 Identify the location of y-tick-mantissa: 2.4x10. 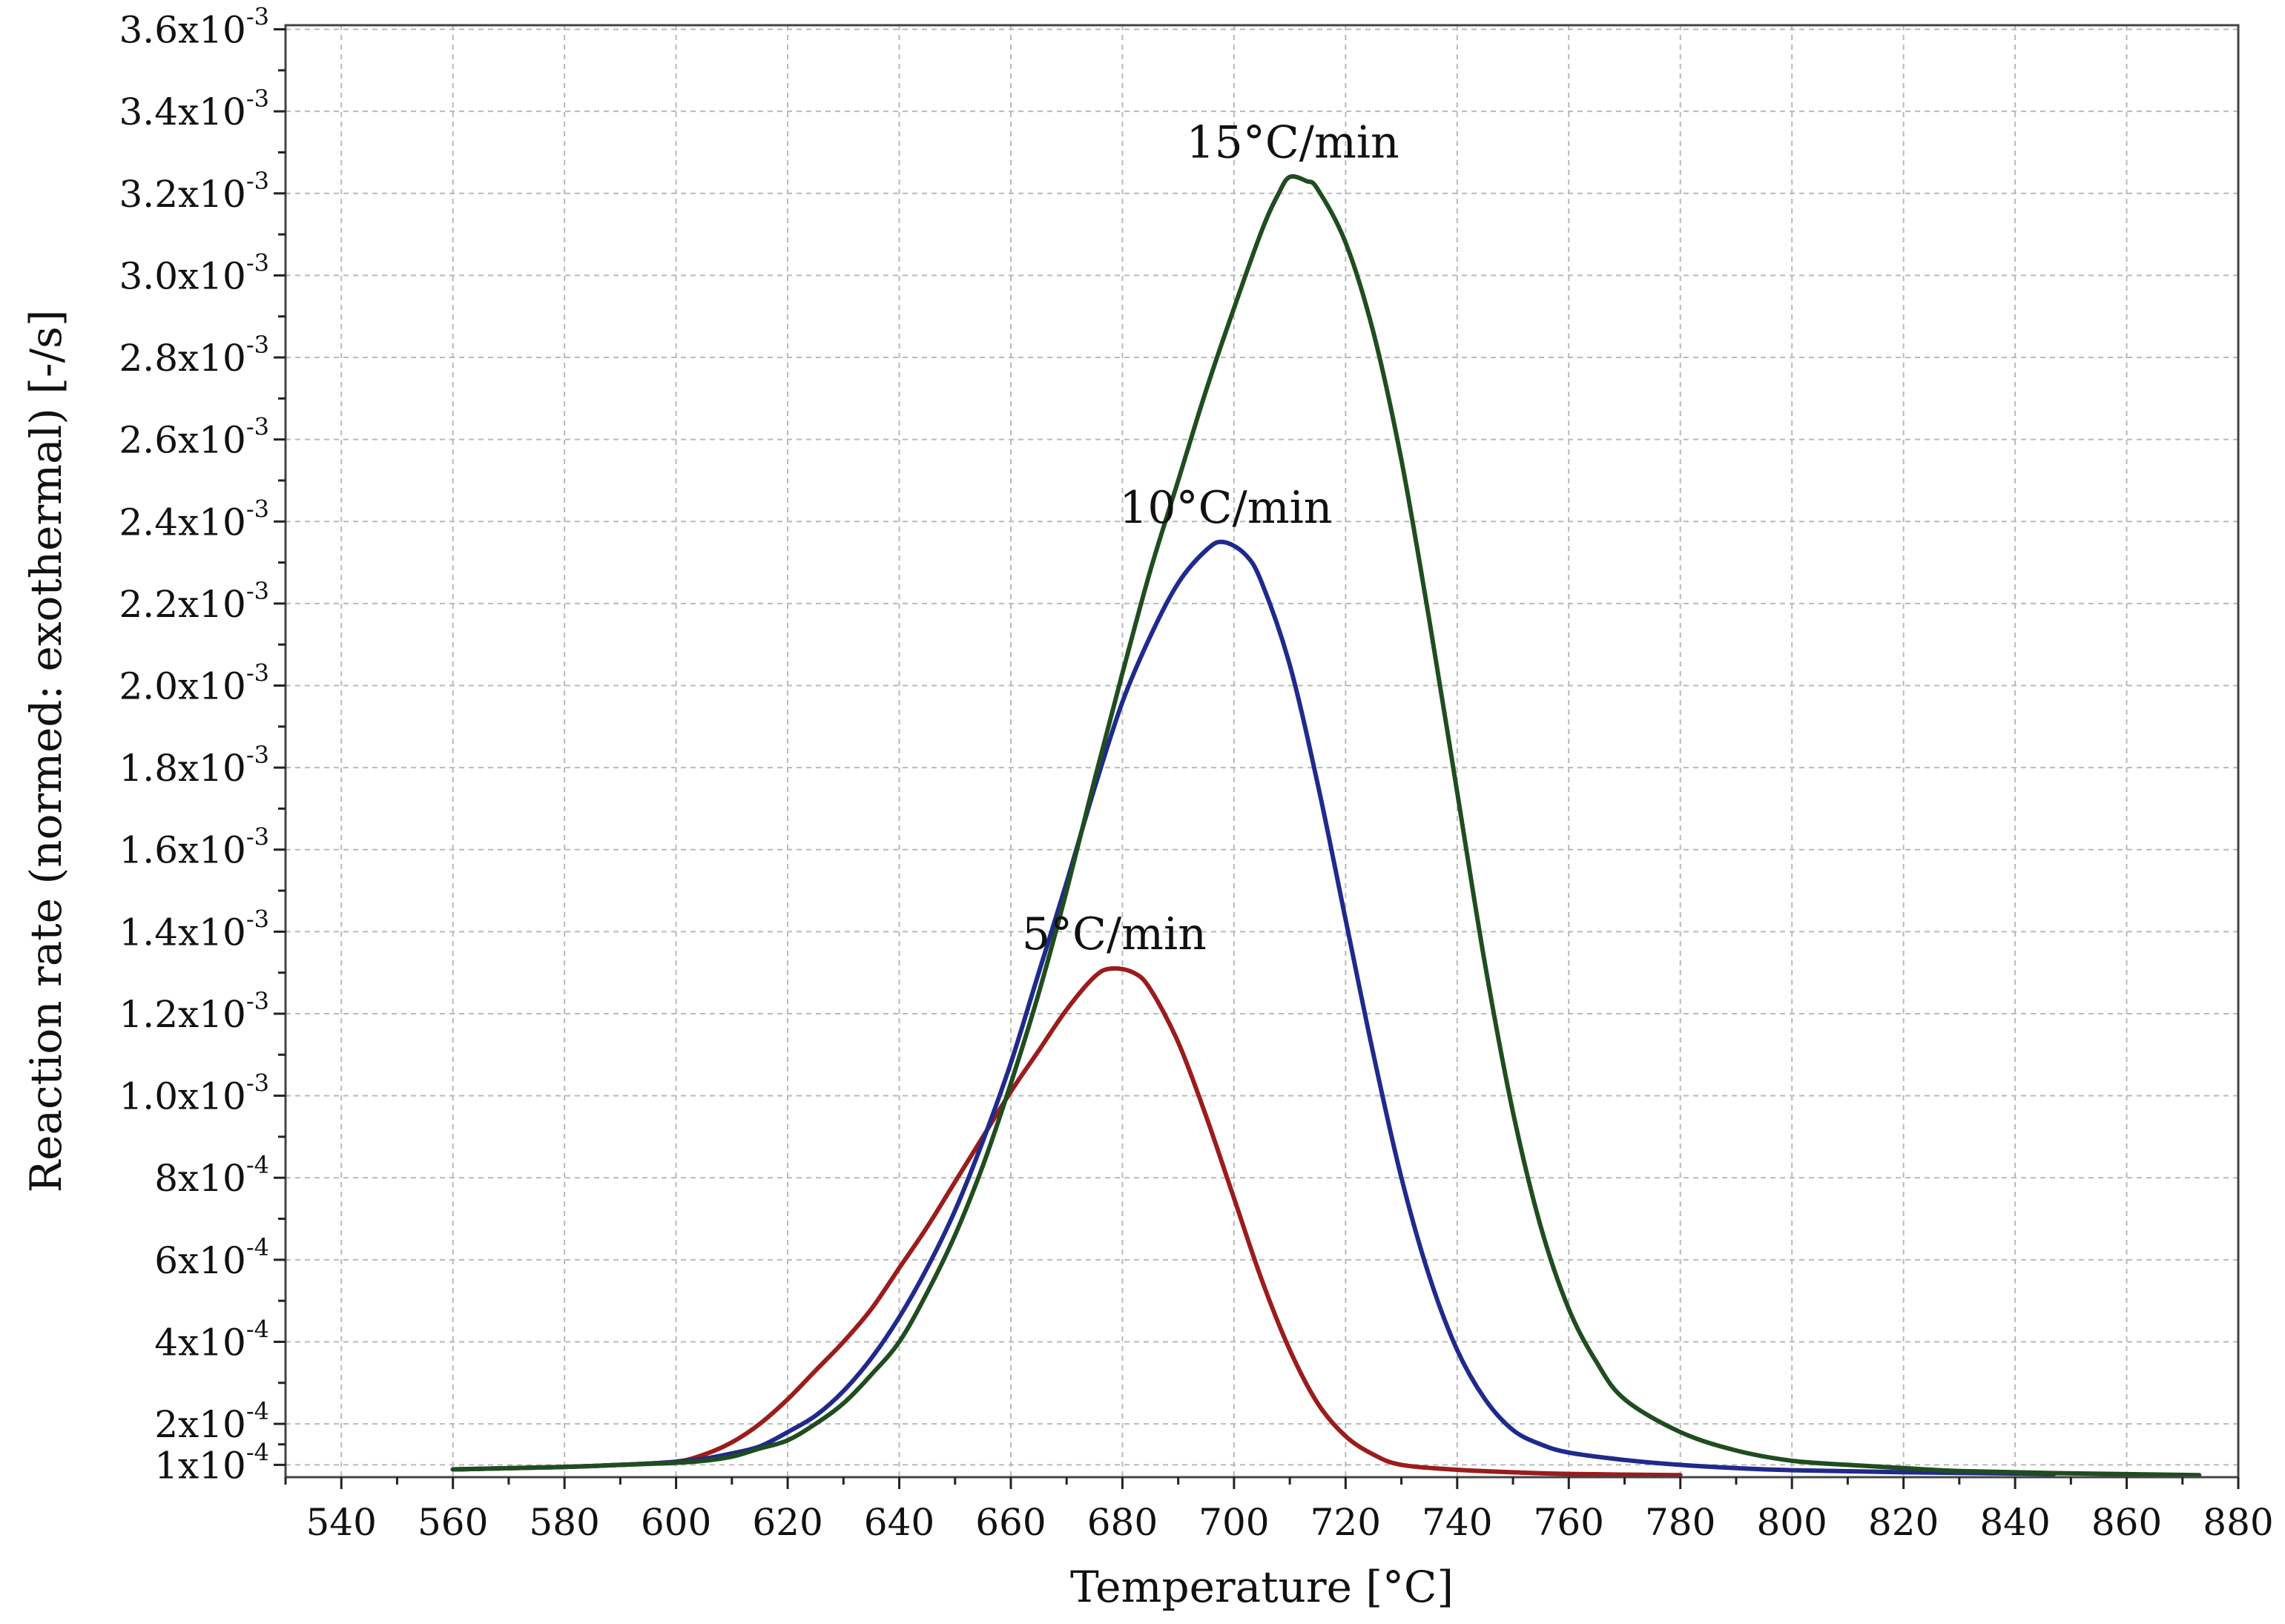
(182, 523).